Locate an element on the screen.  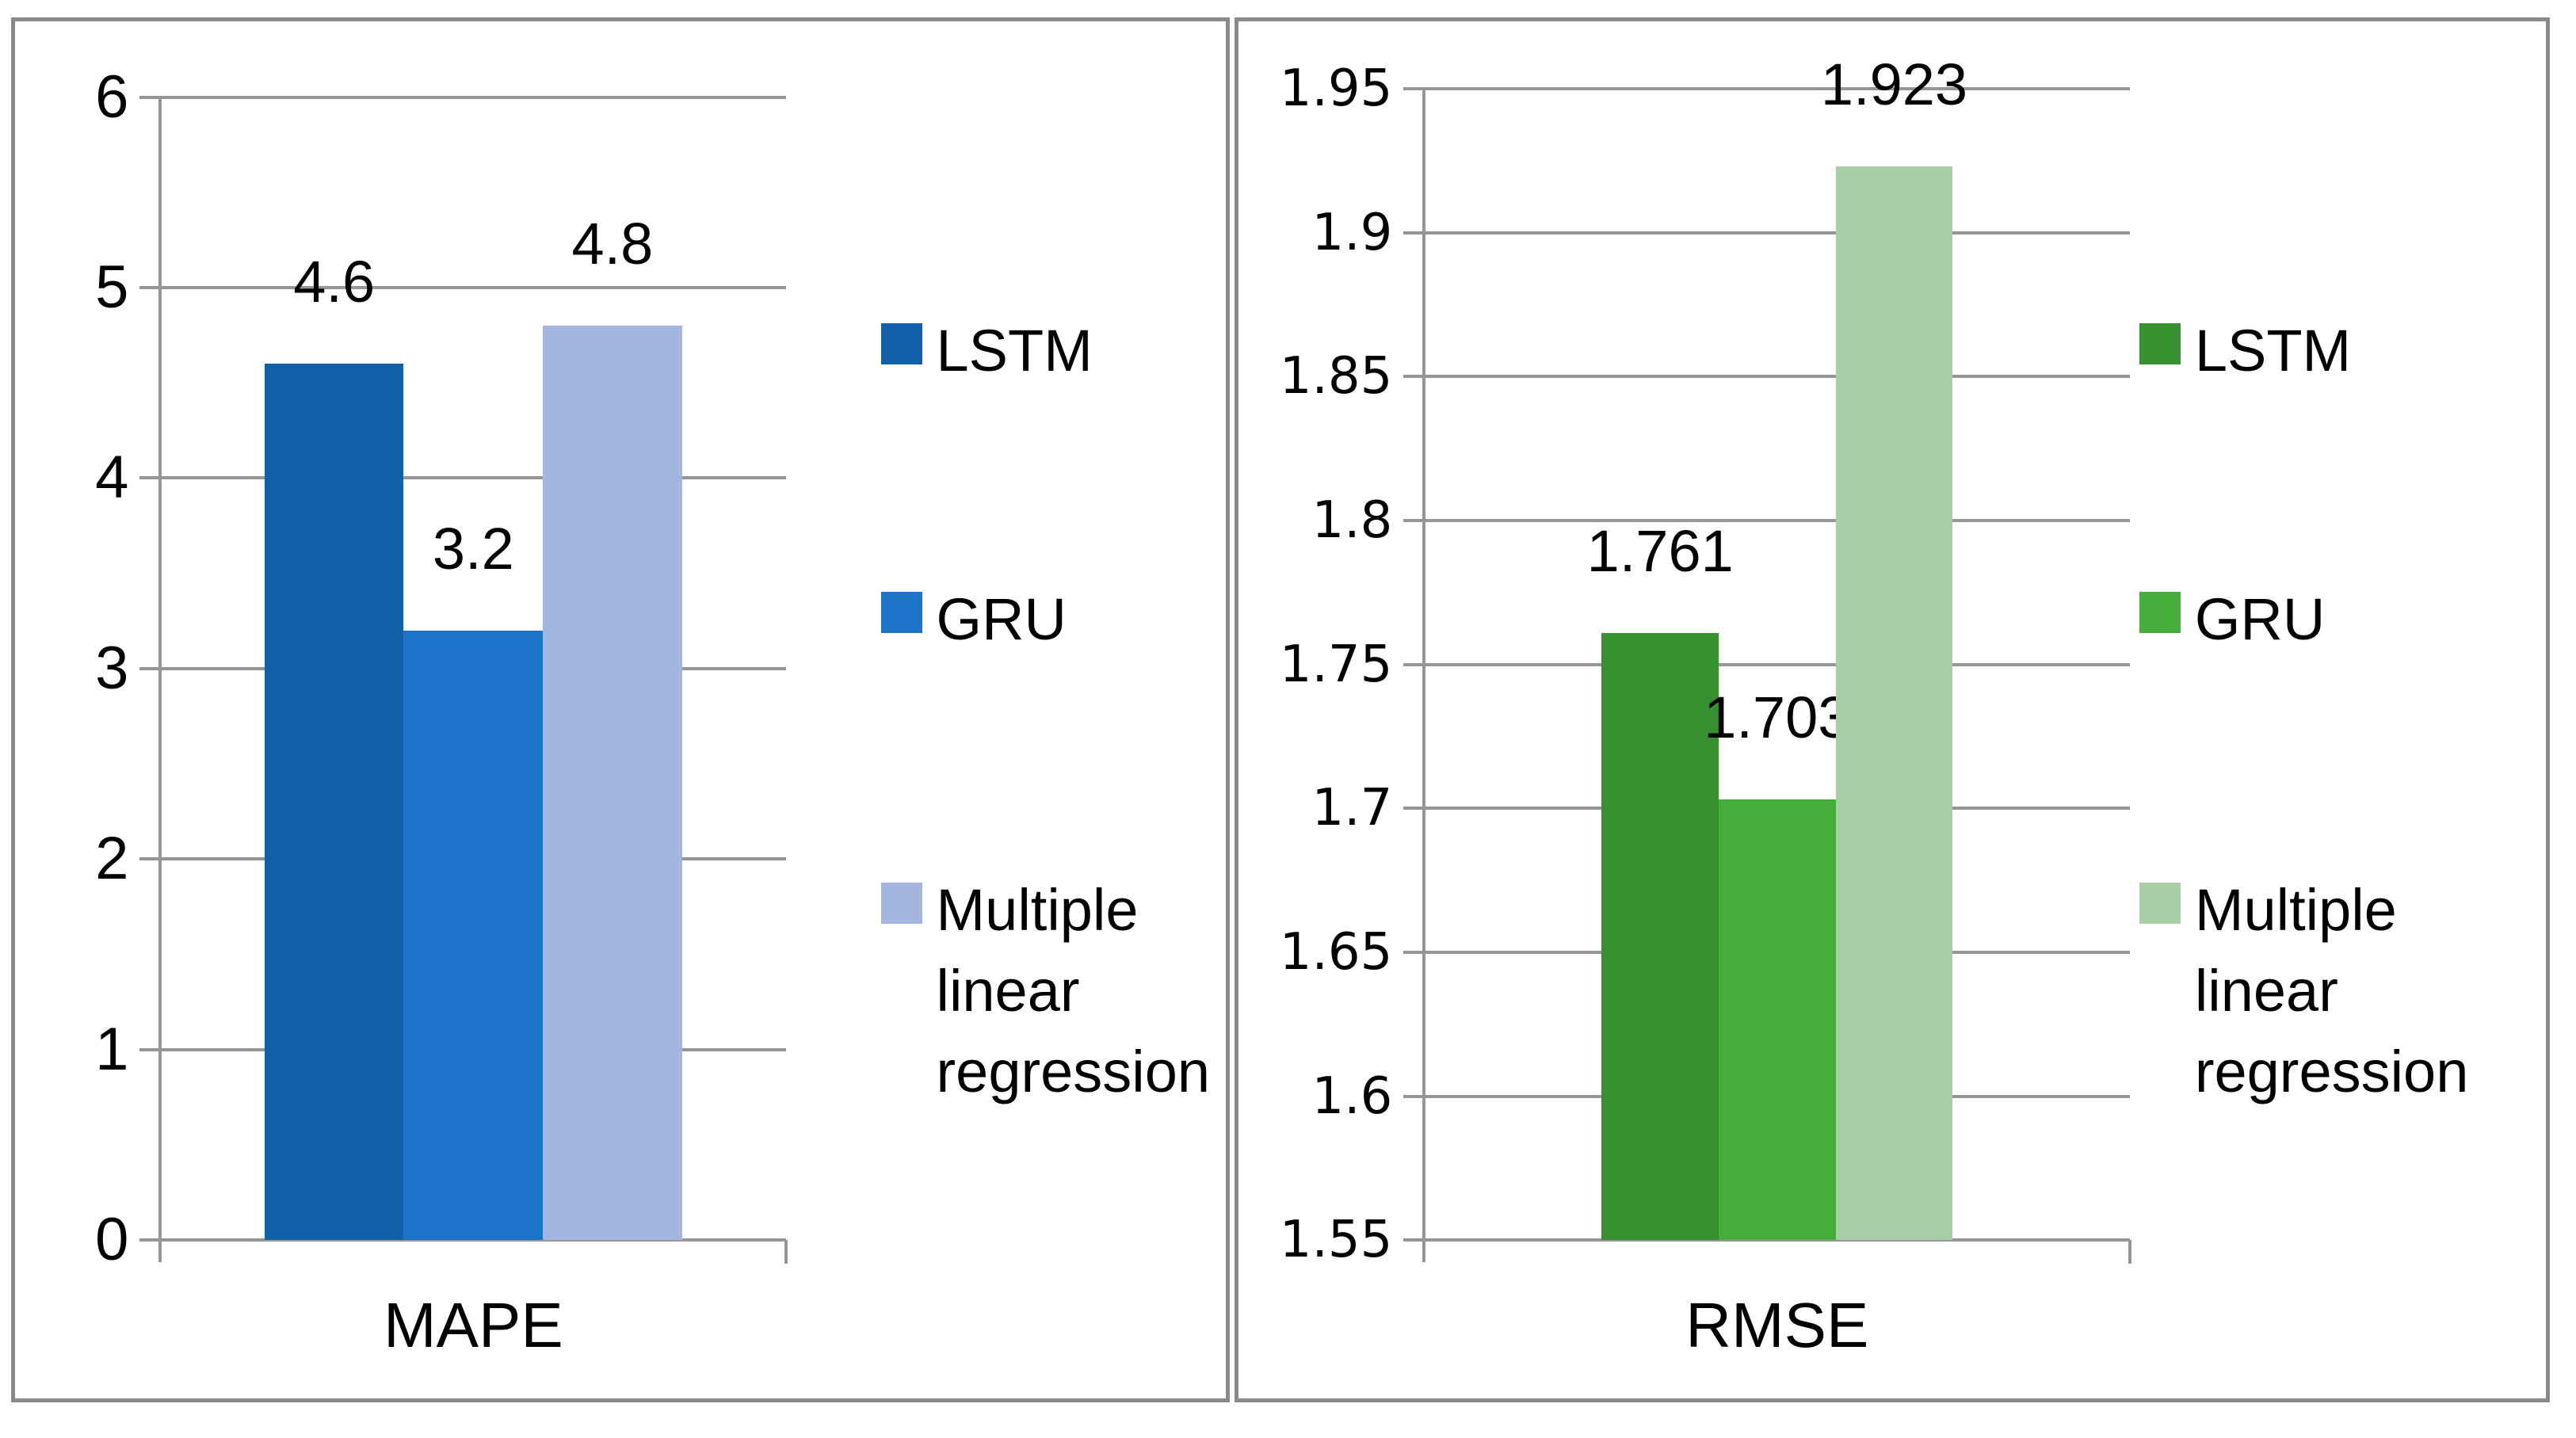
y-axis-tick-label: 5 is located at coordinates (112, 287).